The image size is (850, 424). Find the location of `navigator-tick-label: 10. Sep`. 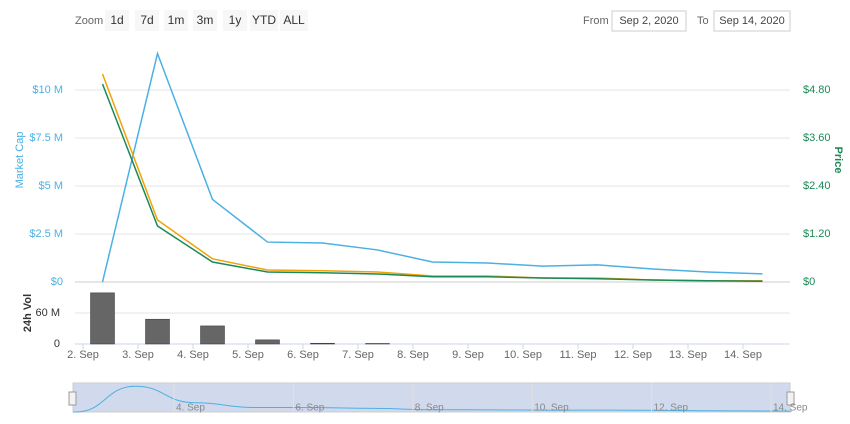

navigator-tick-label: 10. Sep is located at coordinates (551, 408).